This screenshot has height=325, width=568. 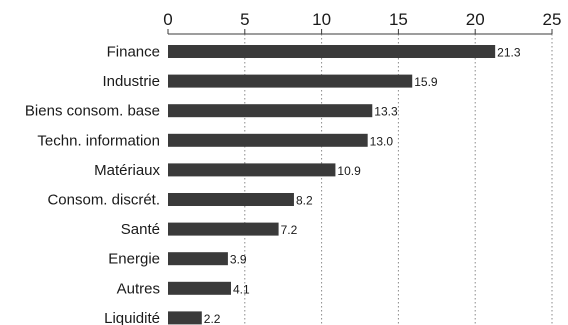 I want to click on category-label: Autres, so click(x=138, y=288).